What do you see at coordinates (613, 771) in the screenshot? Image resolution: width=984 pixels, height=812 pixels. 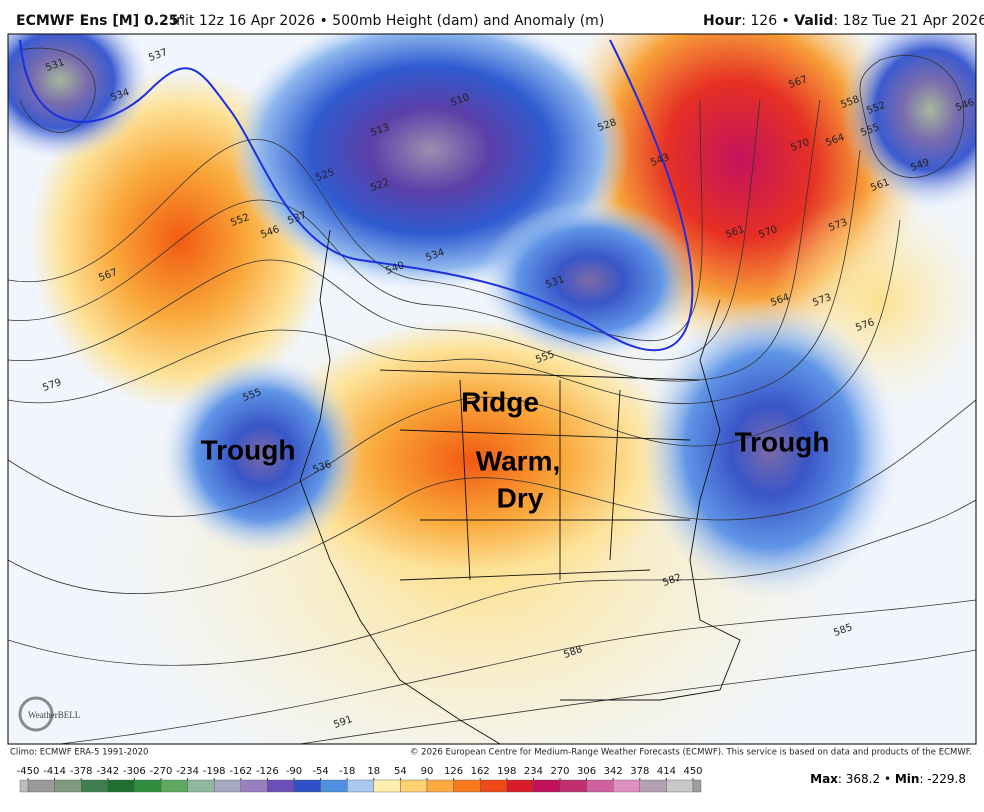 I see `colorbar-tick-label: 342` at bounding box center [613, 771].